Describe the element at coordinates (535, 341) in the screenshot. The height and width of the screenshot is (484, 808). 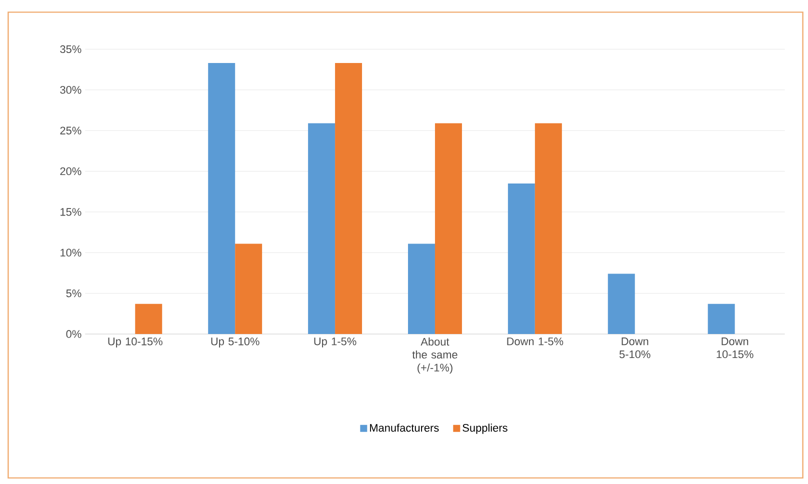
I see `x-tick-label: Down 1-5%` at that location.